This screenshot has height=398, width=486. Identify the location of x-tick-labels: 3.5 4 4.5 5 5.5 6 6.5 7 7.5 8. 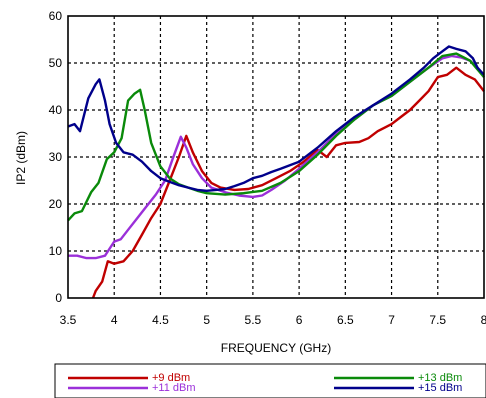
(273, 320).